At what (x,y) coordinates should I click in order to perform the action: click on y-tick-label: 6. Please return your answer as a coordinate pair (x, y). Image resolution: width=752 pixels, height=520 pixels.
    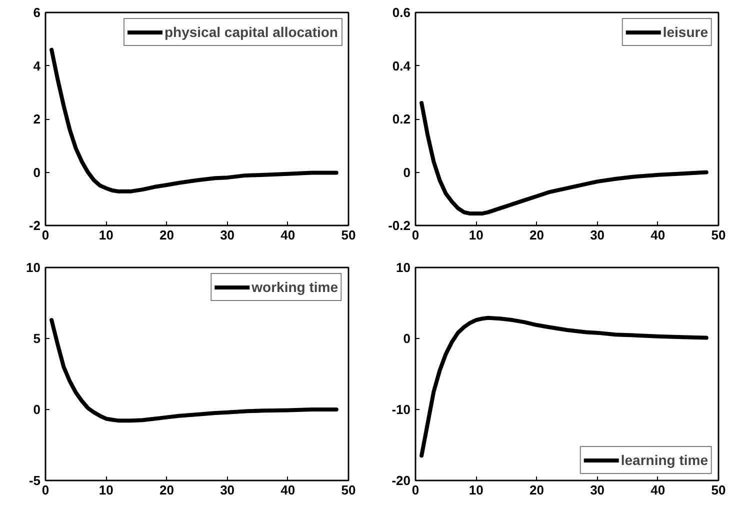
    Looking at the image, I should click on (37, 12).